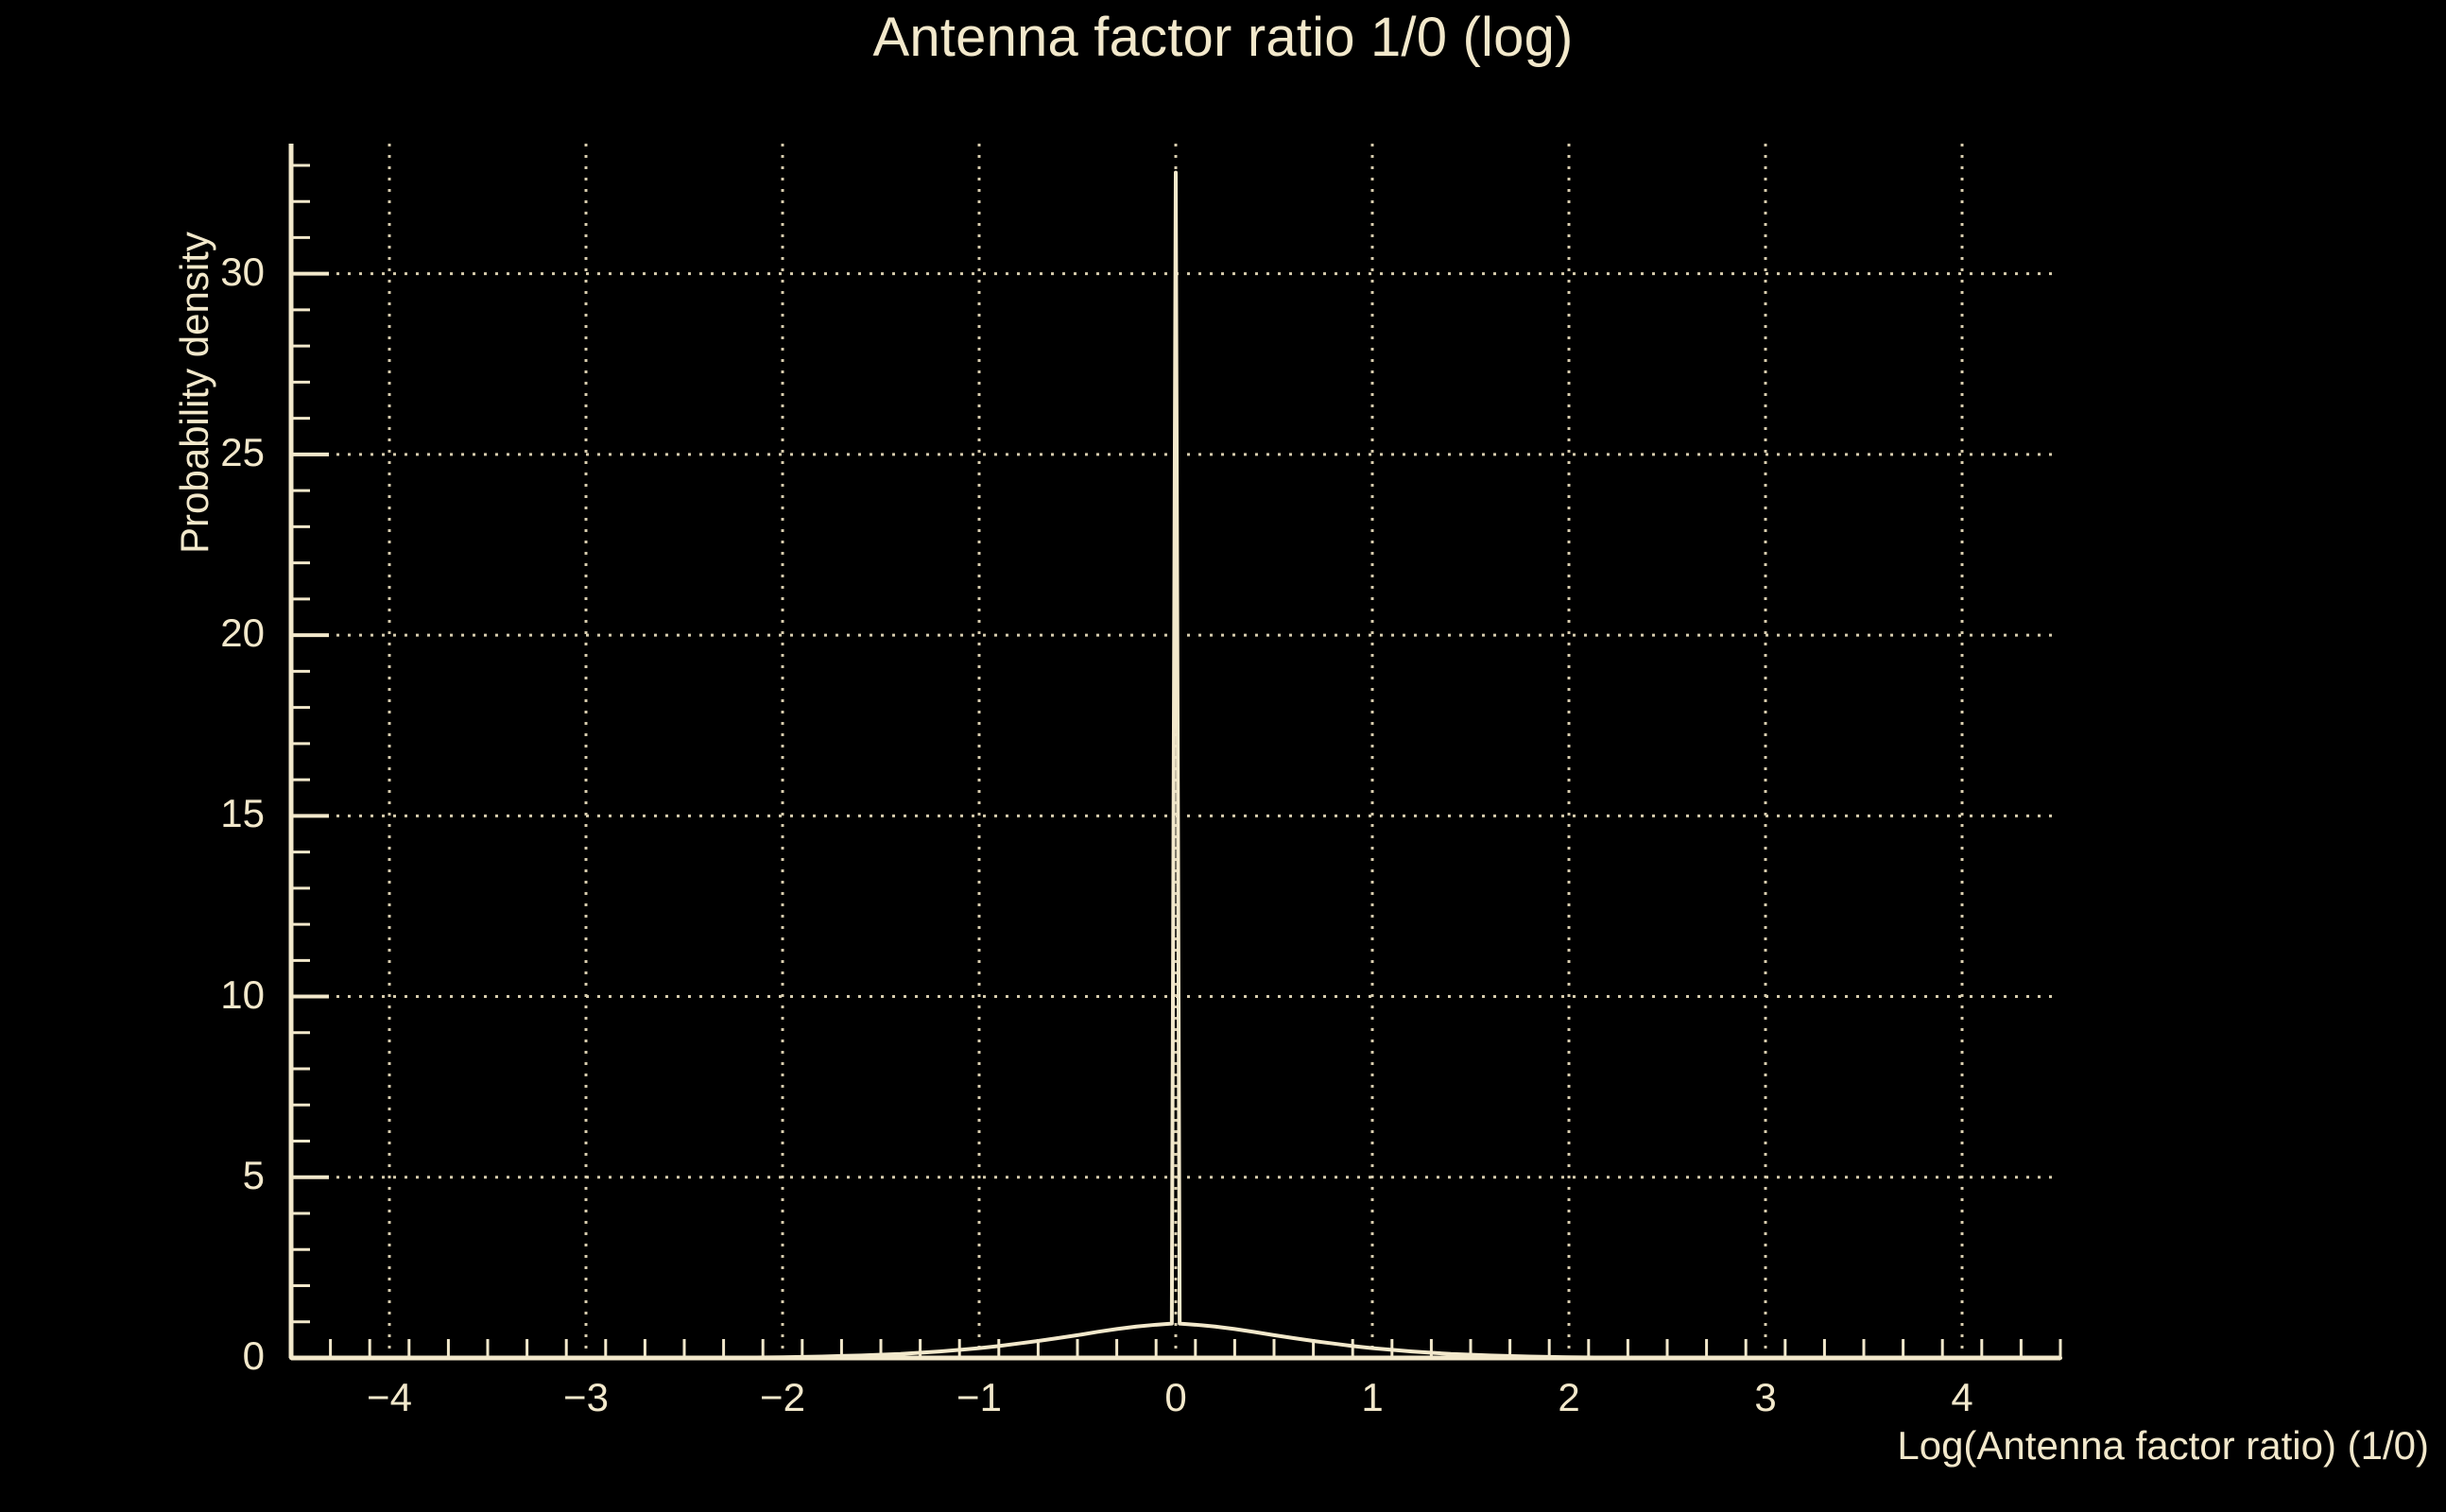  I want to click on x-tick-label: −4, so click(389, 1397).